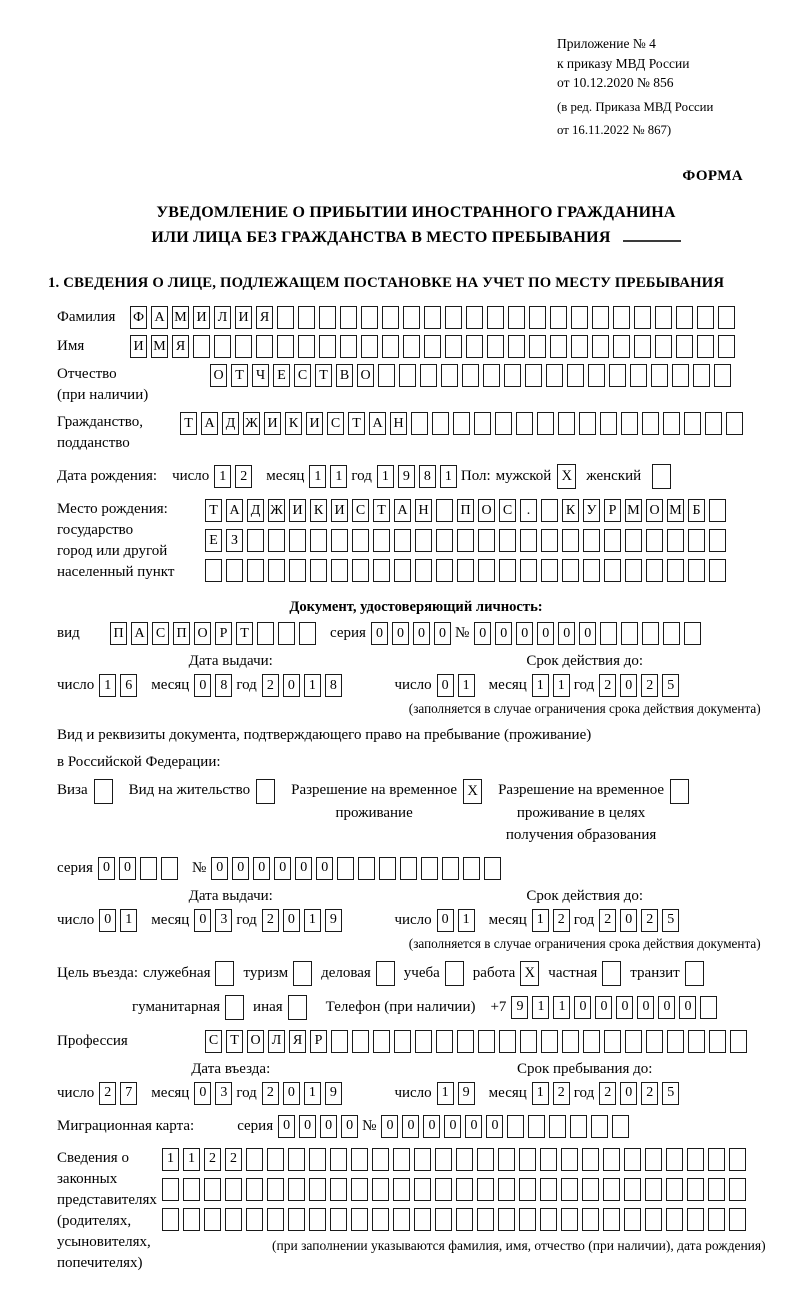  Describe the element at coordinates (230, 424) in the screenshot. I see `char-cell: Д` at that location.